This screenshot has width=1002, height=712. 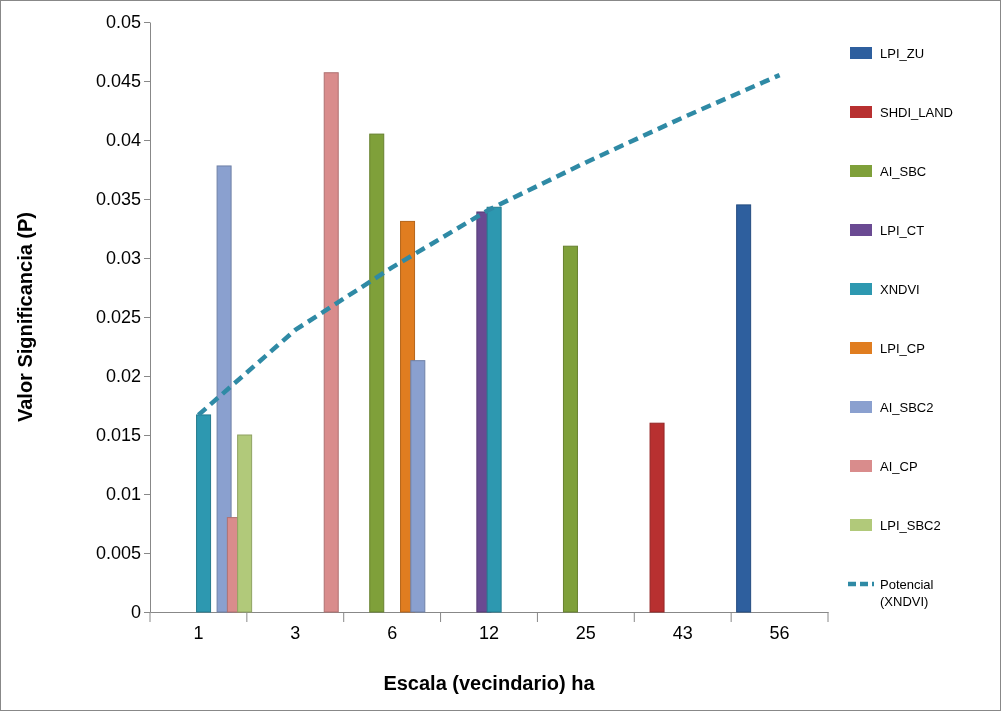 I want to click on y-tick-label: 0.02, so click(x=123, y=376).